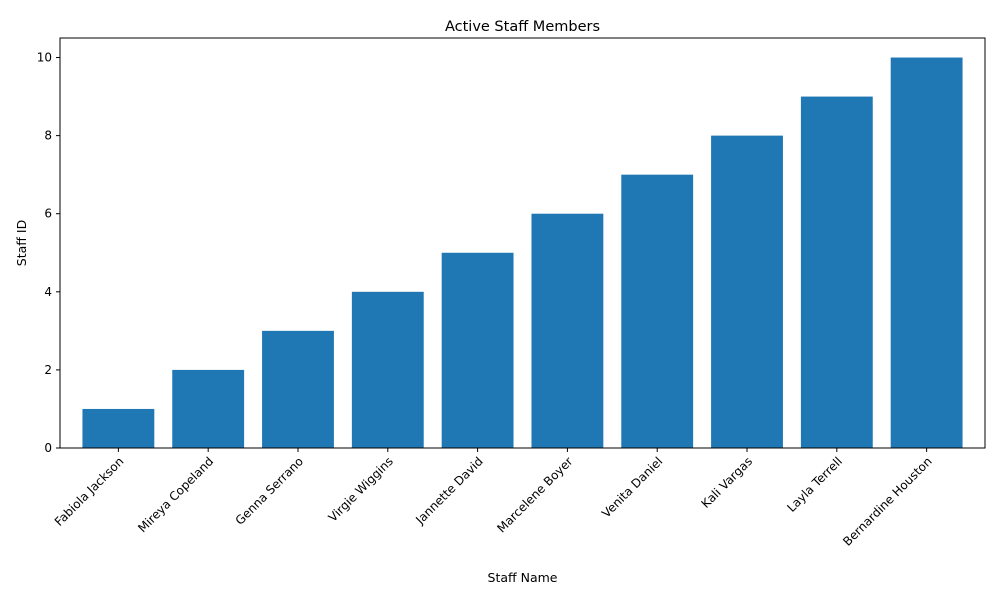  I want to click on y-tick-label: 4, so click(48, 292).